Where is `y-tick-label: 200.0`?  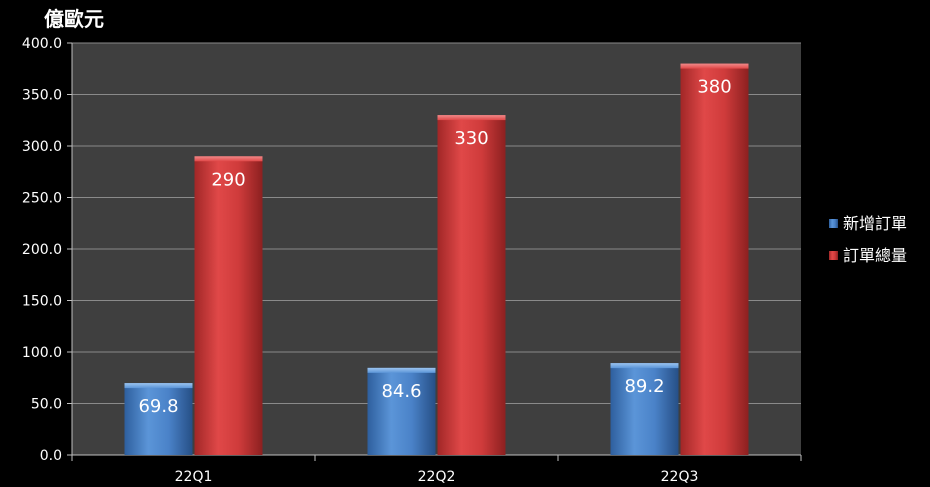
y-tick-label: 200.0 is located at coordinates (42, 250).